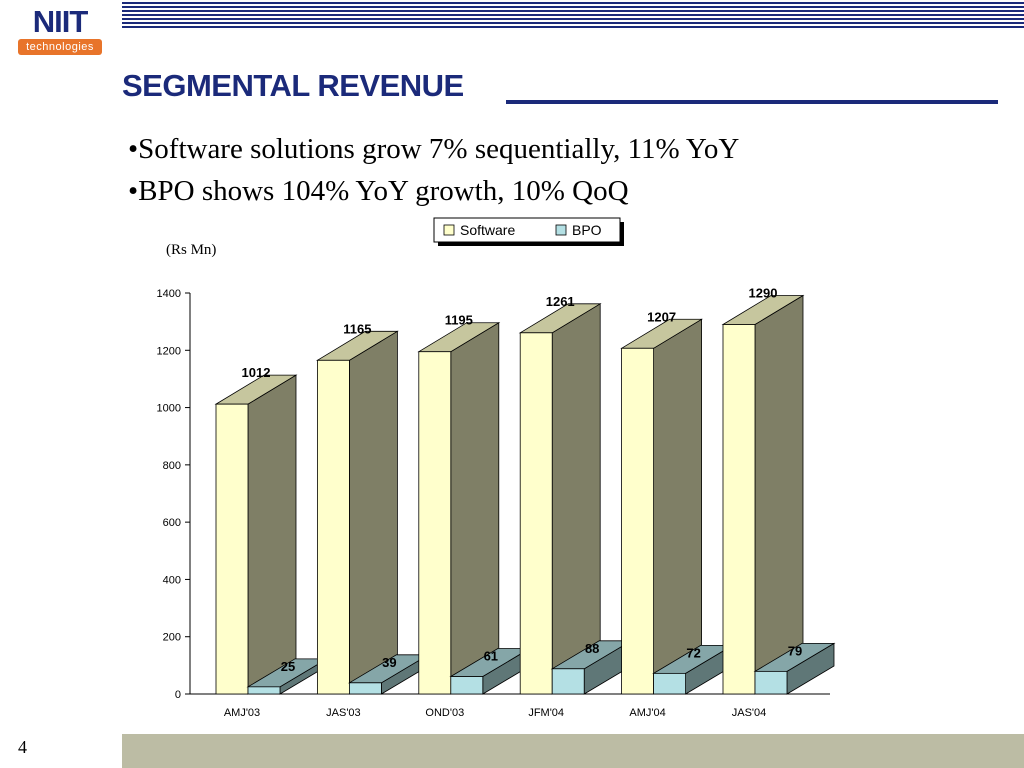  Describe the element at coordinates (378, 191) in the screenshot. I see `bullet-bpo: •BPO shows 104% YoY growth, 10% QoQ` at that location.